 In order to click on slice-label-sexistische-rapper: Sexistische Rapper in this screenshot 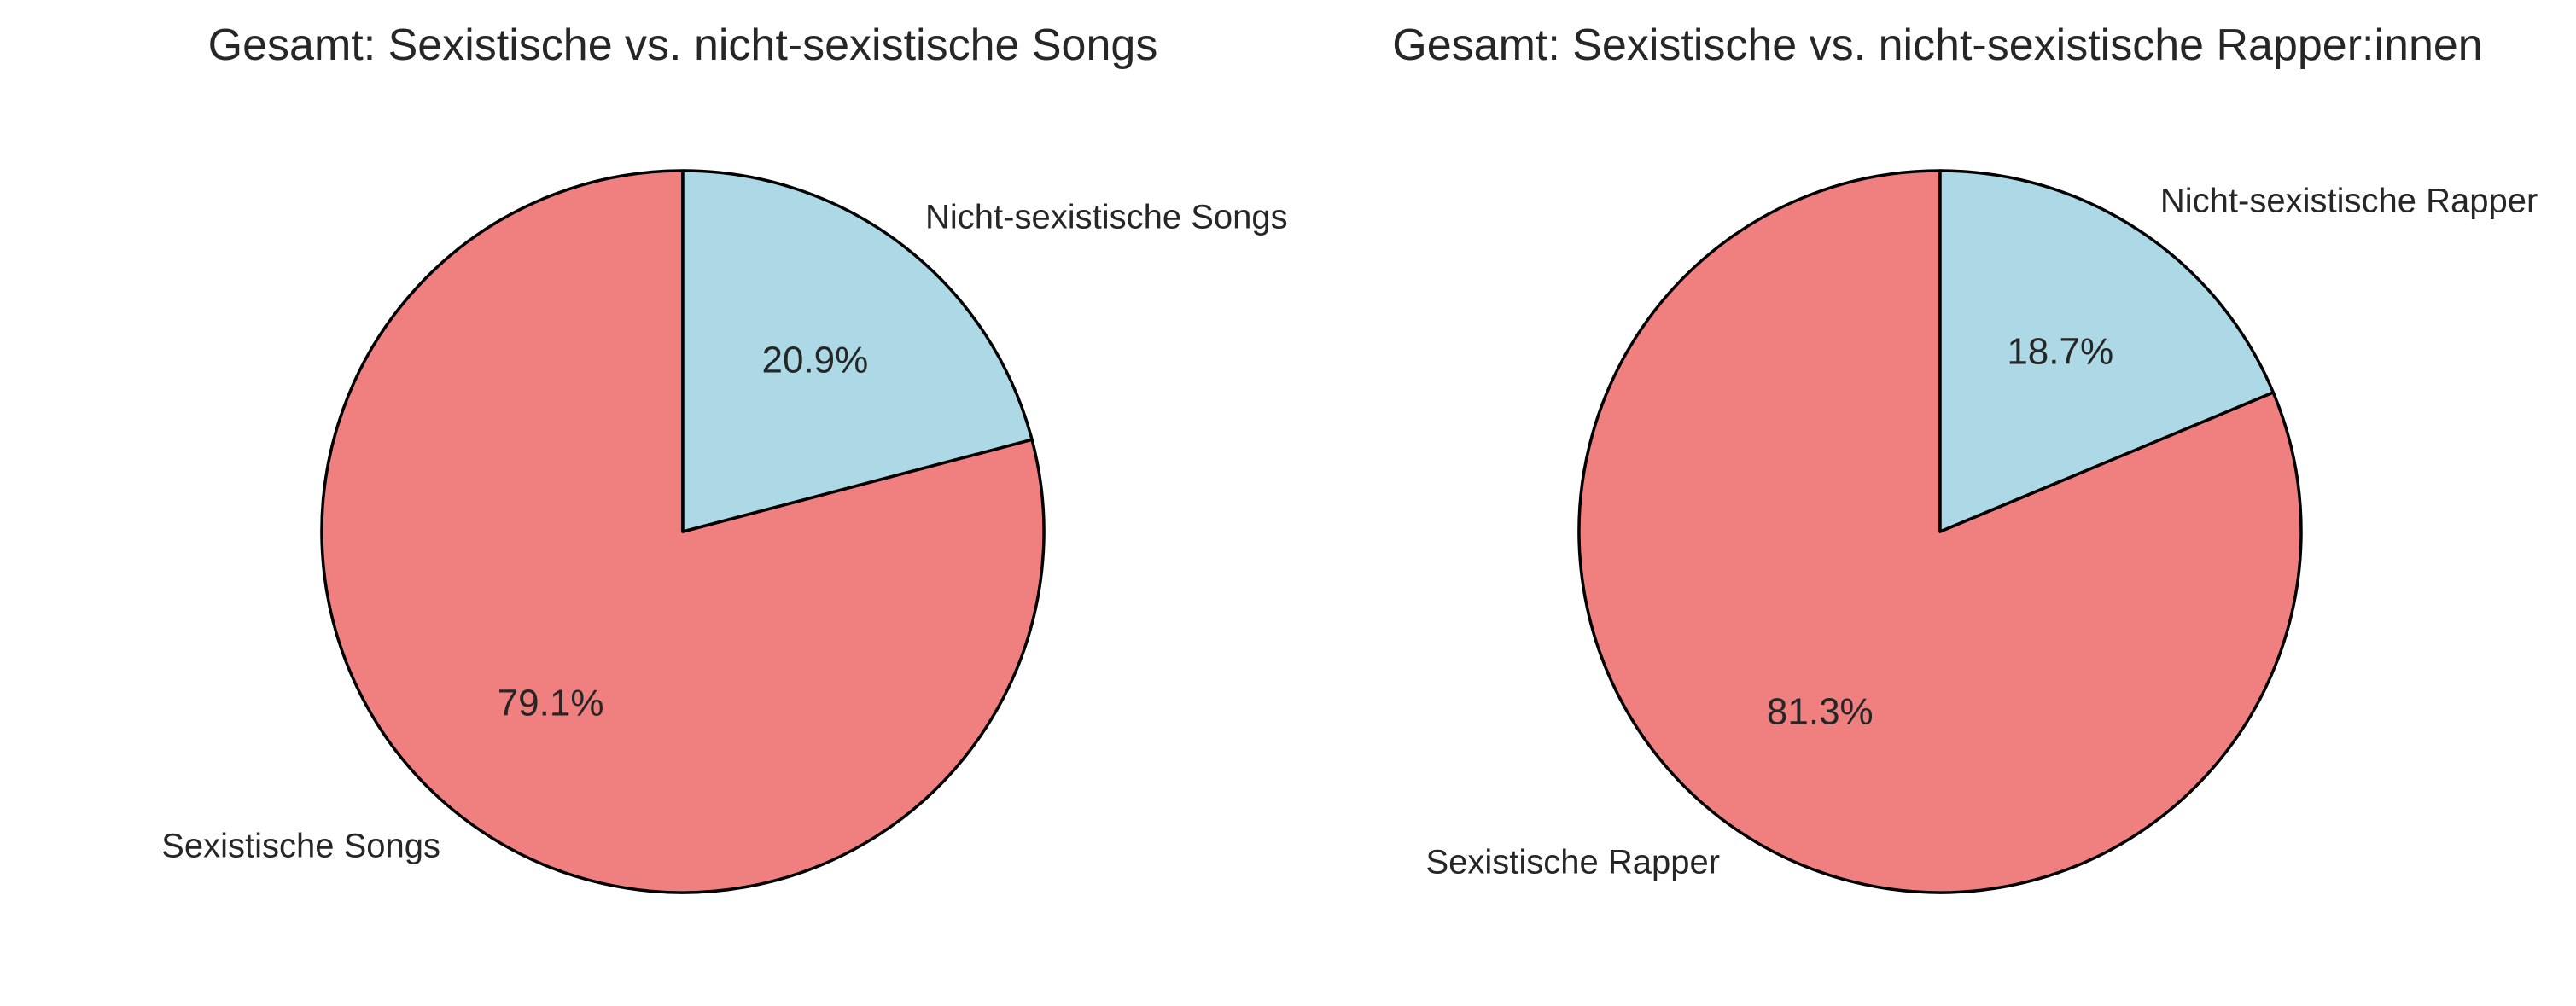, I will do `click(1572, 862)`.